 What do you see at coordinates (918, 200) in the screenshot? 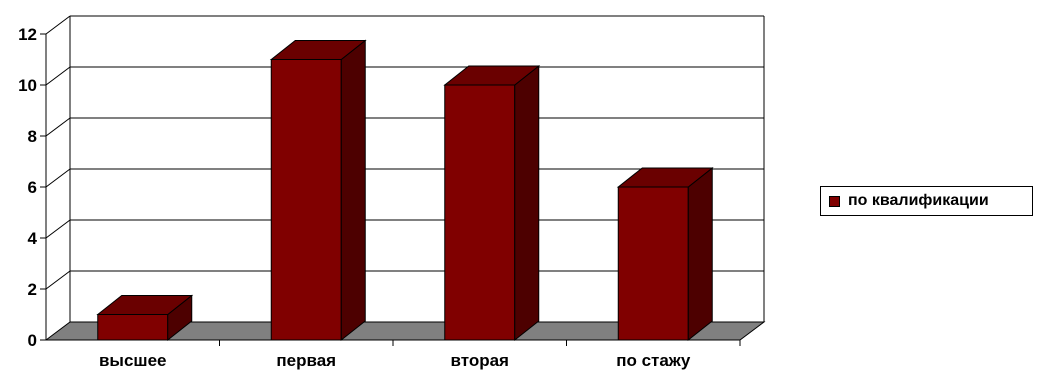
I see `legend-label: по квалификации` at bounding box center [918, 200].